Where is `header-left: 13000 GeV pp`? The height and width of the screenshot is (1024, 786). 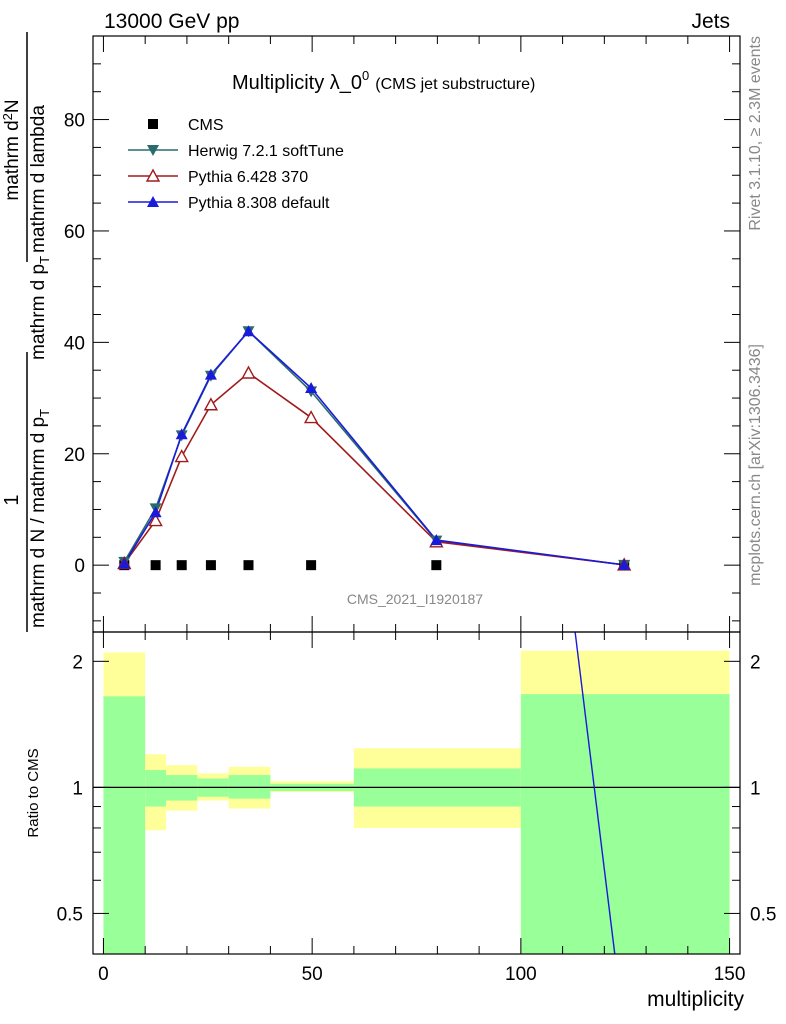 header-left: 13000 GeV pp is located at coordinates (171, 21).